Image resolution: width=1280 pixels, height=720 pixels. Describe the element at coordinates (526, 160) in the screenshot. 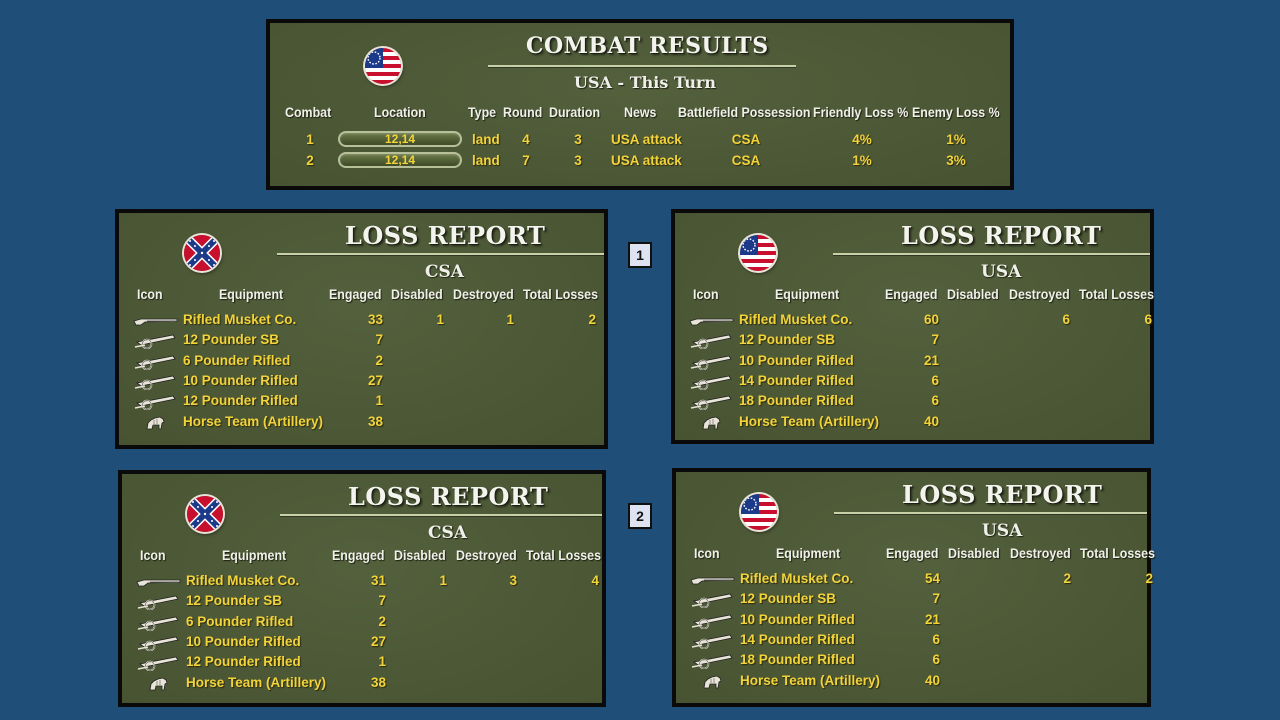

I see `combat-round: 7` at that location.